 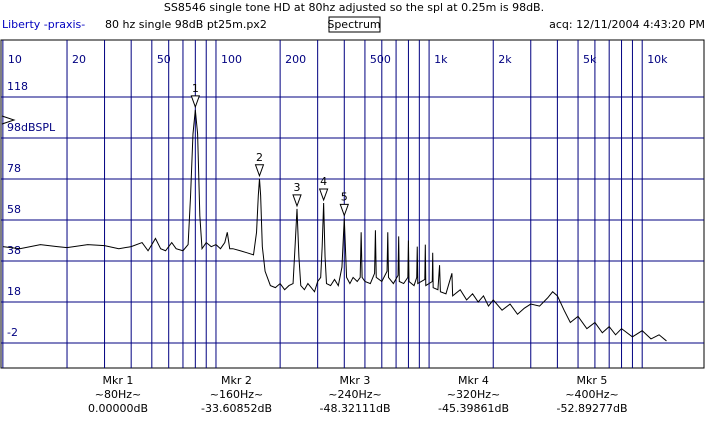 What do you see at coordinates (31, 127) in the screenshot?
I see `y-tick-label: 98dBSPL` at bounding box center [31, 127].